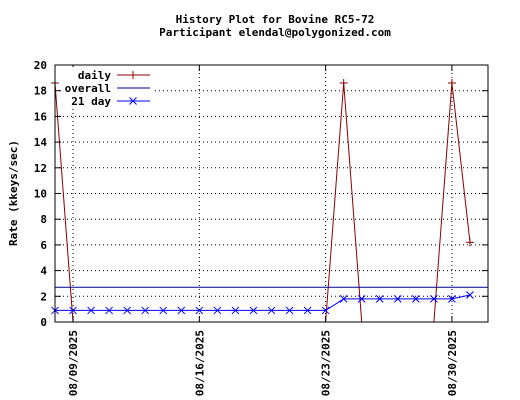 Image resolution: width=520 pixels, height=400 pixels. I want to click on x-tick-label: 08/09/2025, so click(73, 363).